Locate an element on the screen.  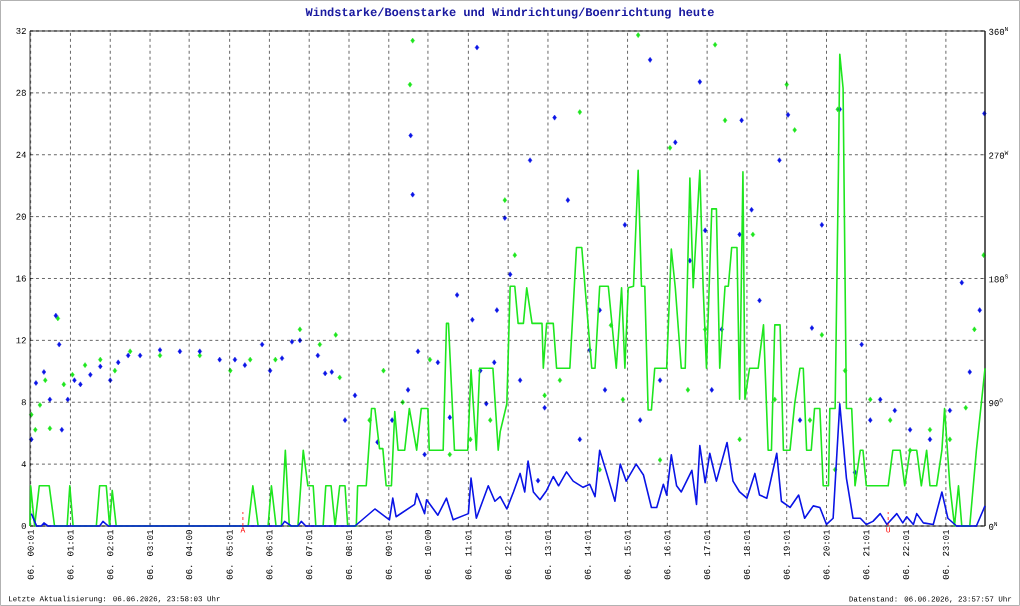
y-tick-label: 24 is located at coordinates (21, 154).